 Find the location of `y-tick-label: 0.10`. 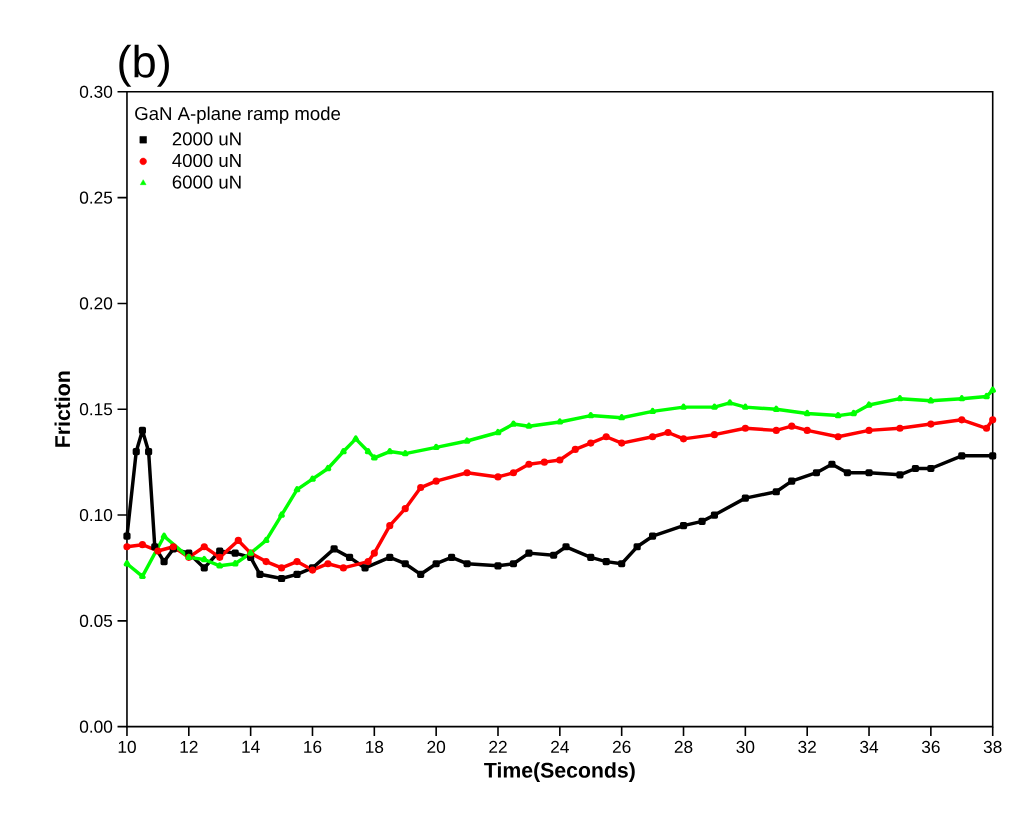

y-tick-label: 0.10 is located at coordinates (96, 515).